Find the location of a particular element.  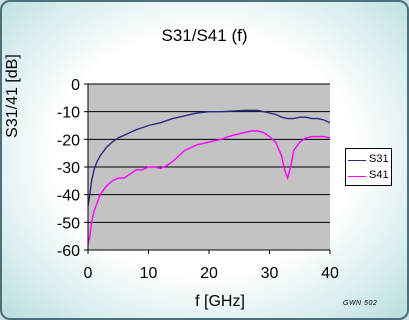

x-tick-label: 20 is located at coordinates (209, 273).